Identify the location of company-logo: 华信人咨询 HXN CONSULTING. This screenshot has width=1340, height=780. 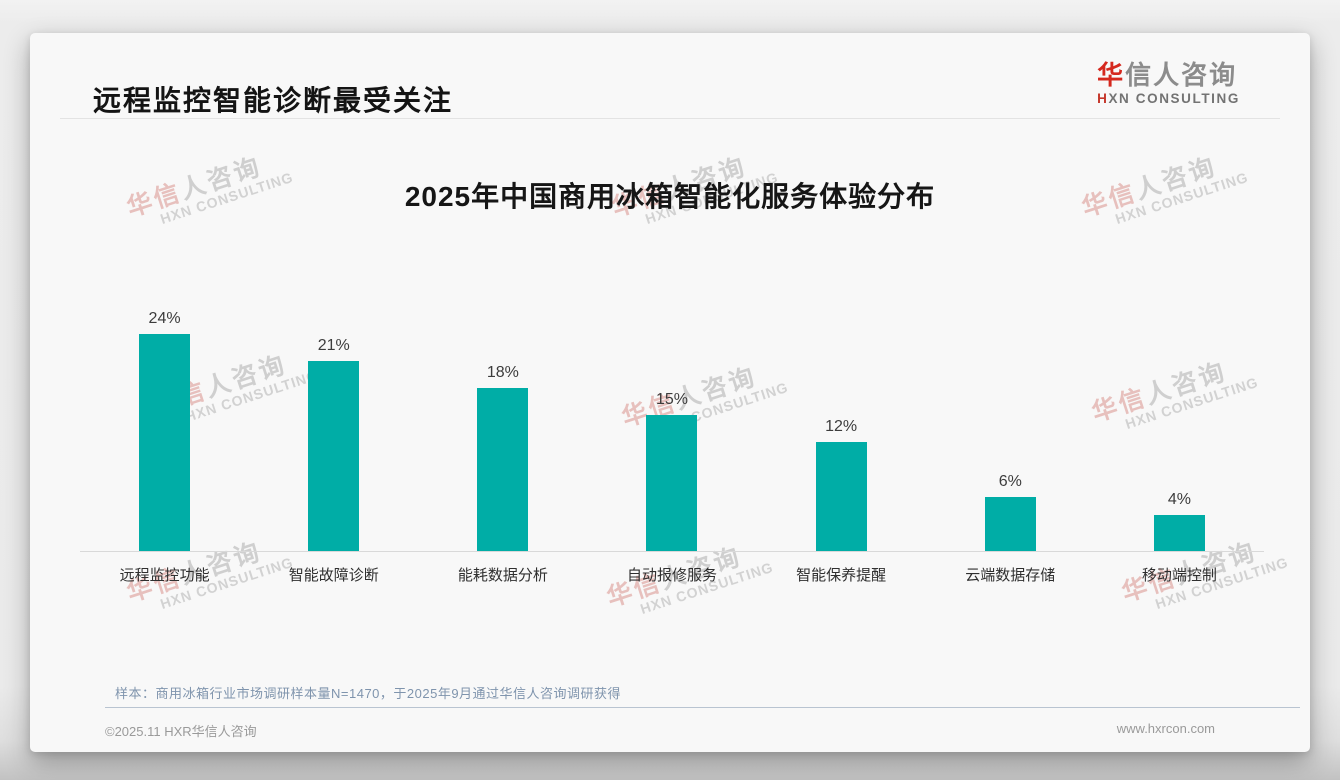
(1168, 83).